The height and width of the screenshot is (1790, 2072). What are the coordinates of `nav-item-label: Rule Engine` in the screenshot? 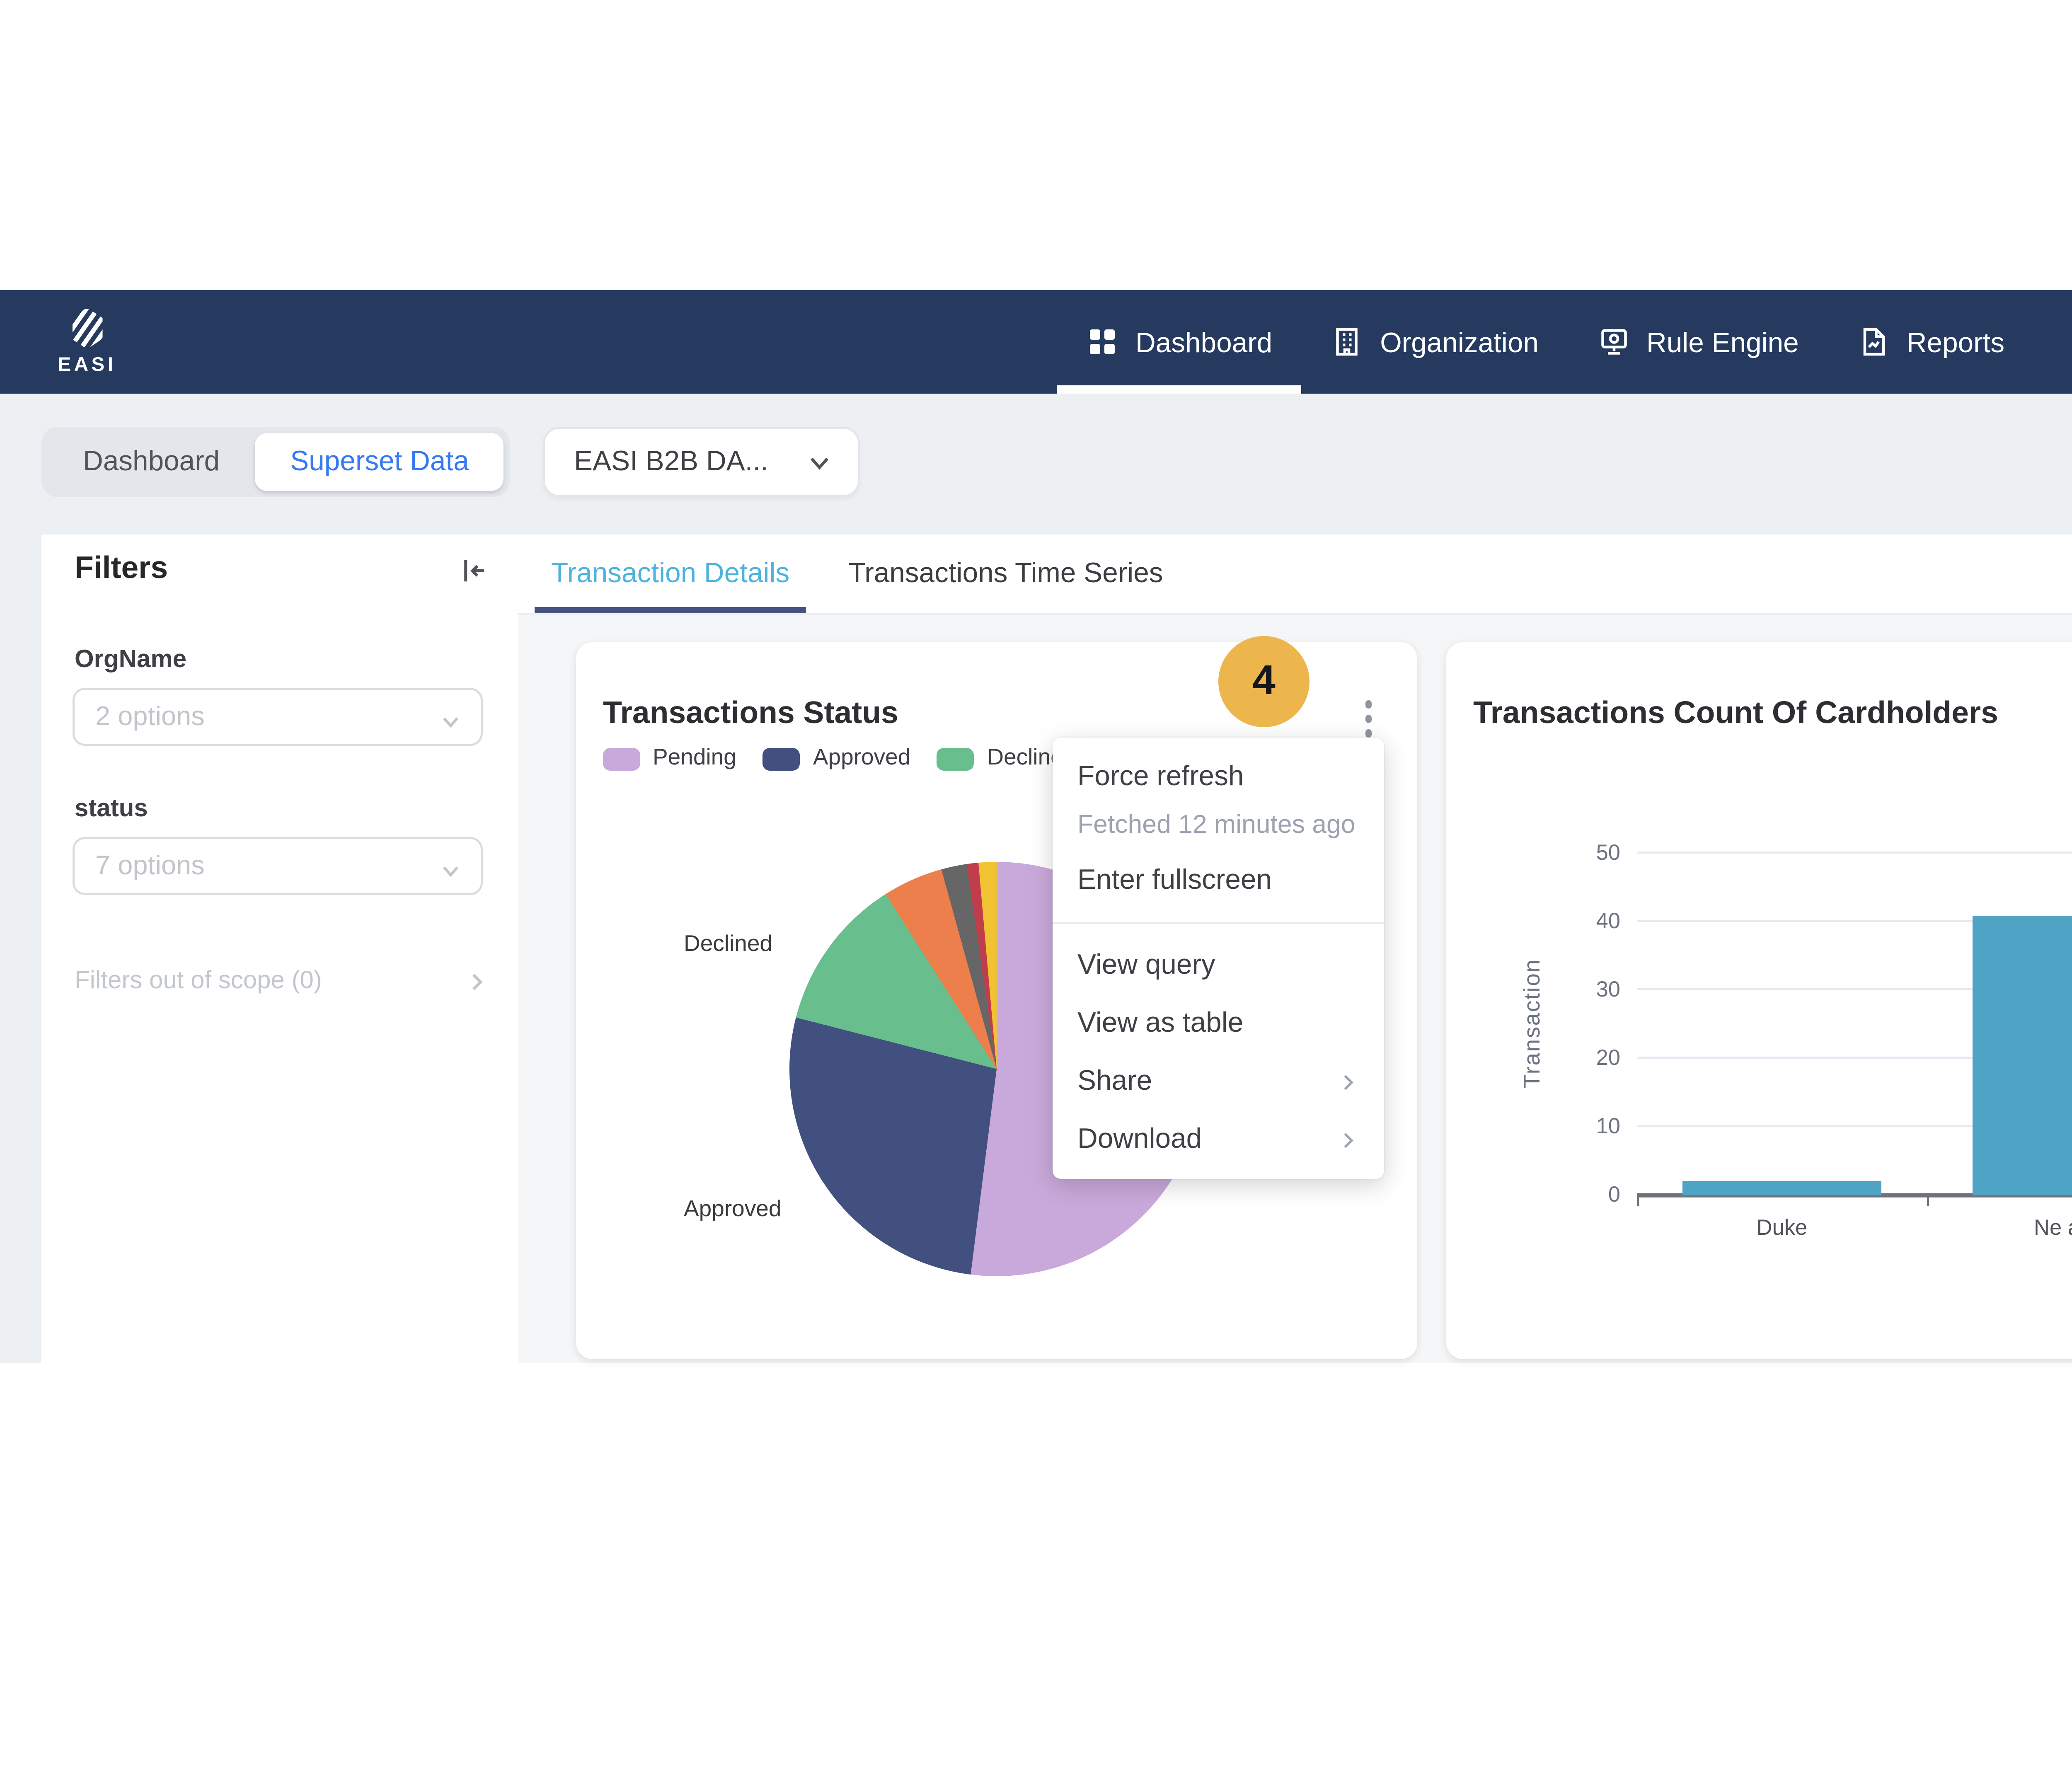 It's located at (1722, 342).